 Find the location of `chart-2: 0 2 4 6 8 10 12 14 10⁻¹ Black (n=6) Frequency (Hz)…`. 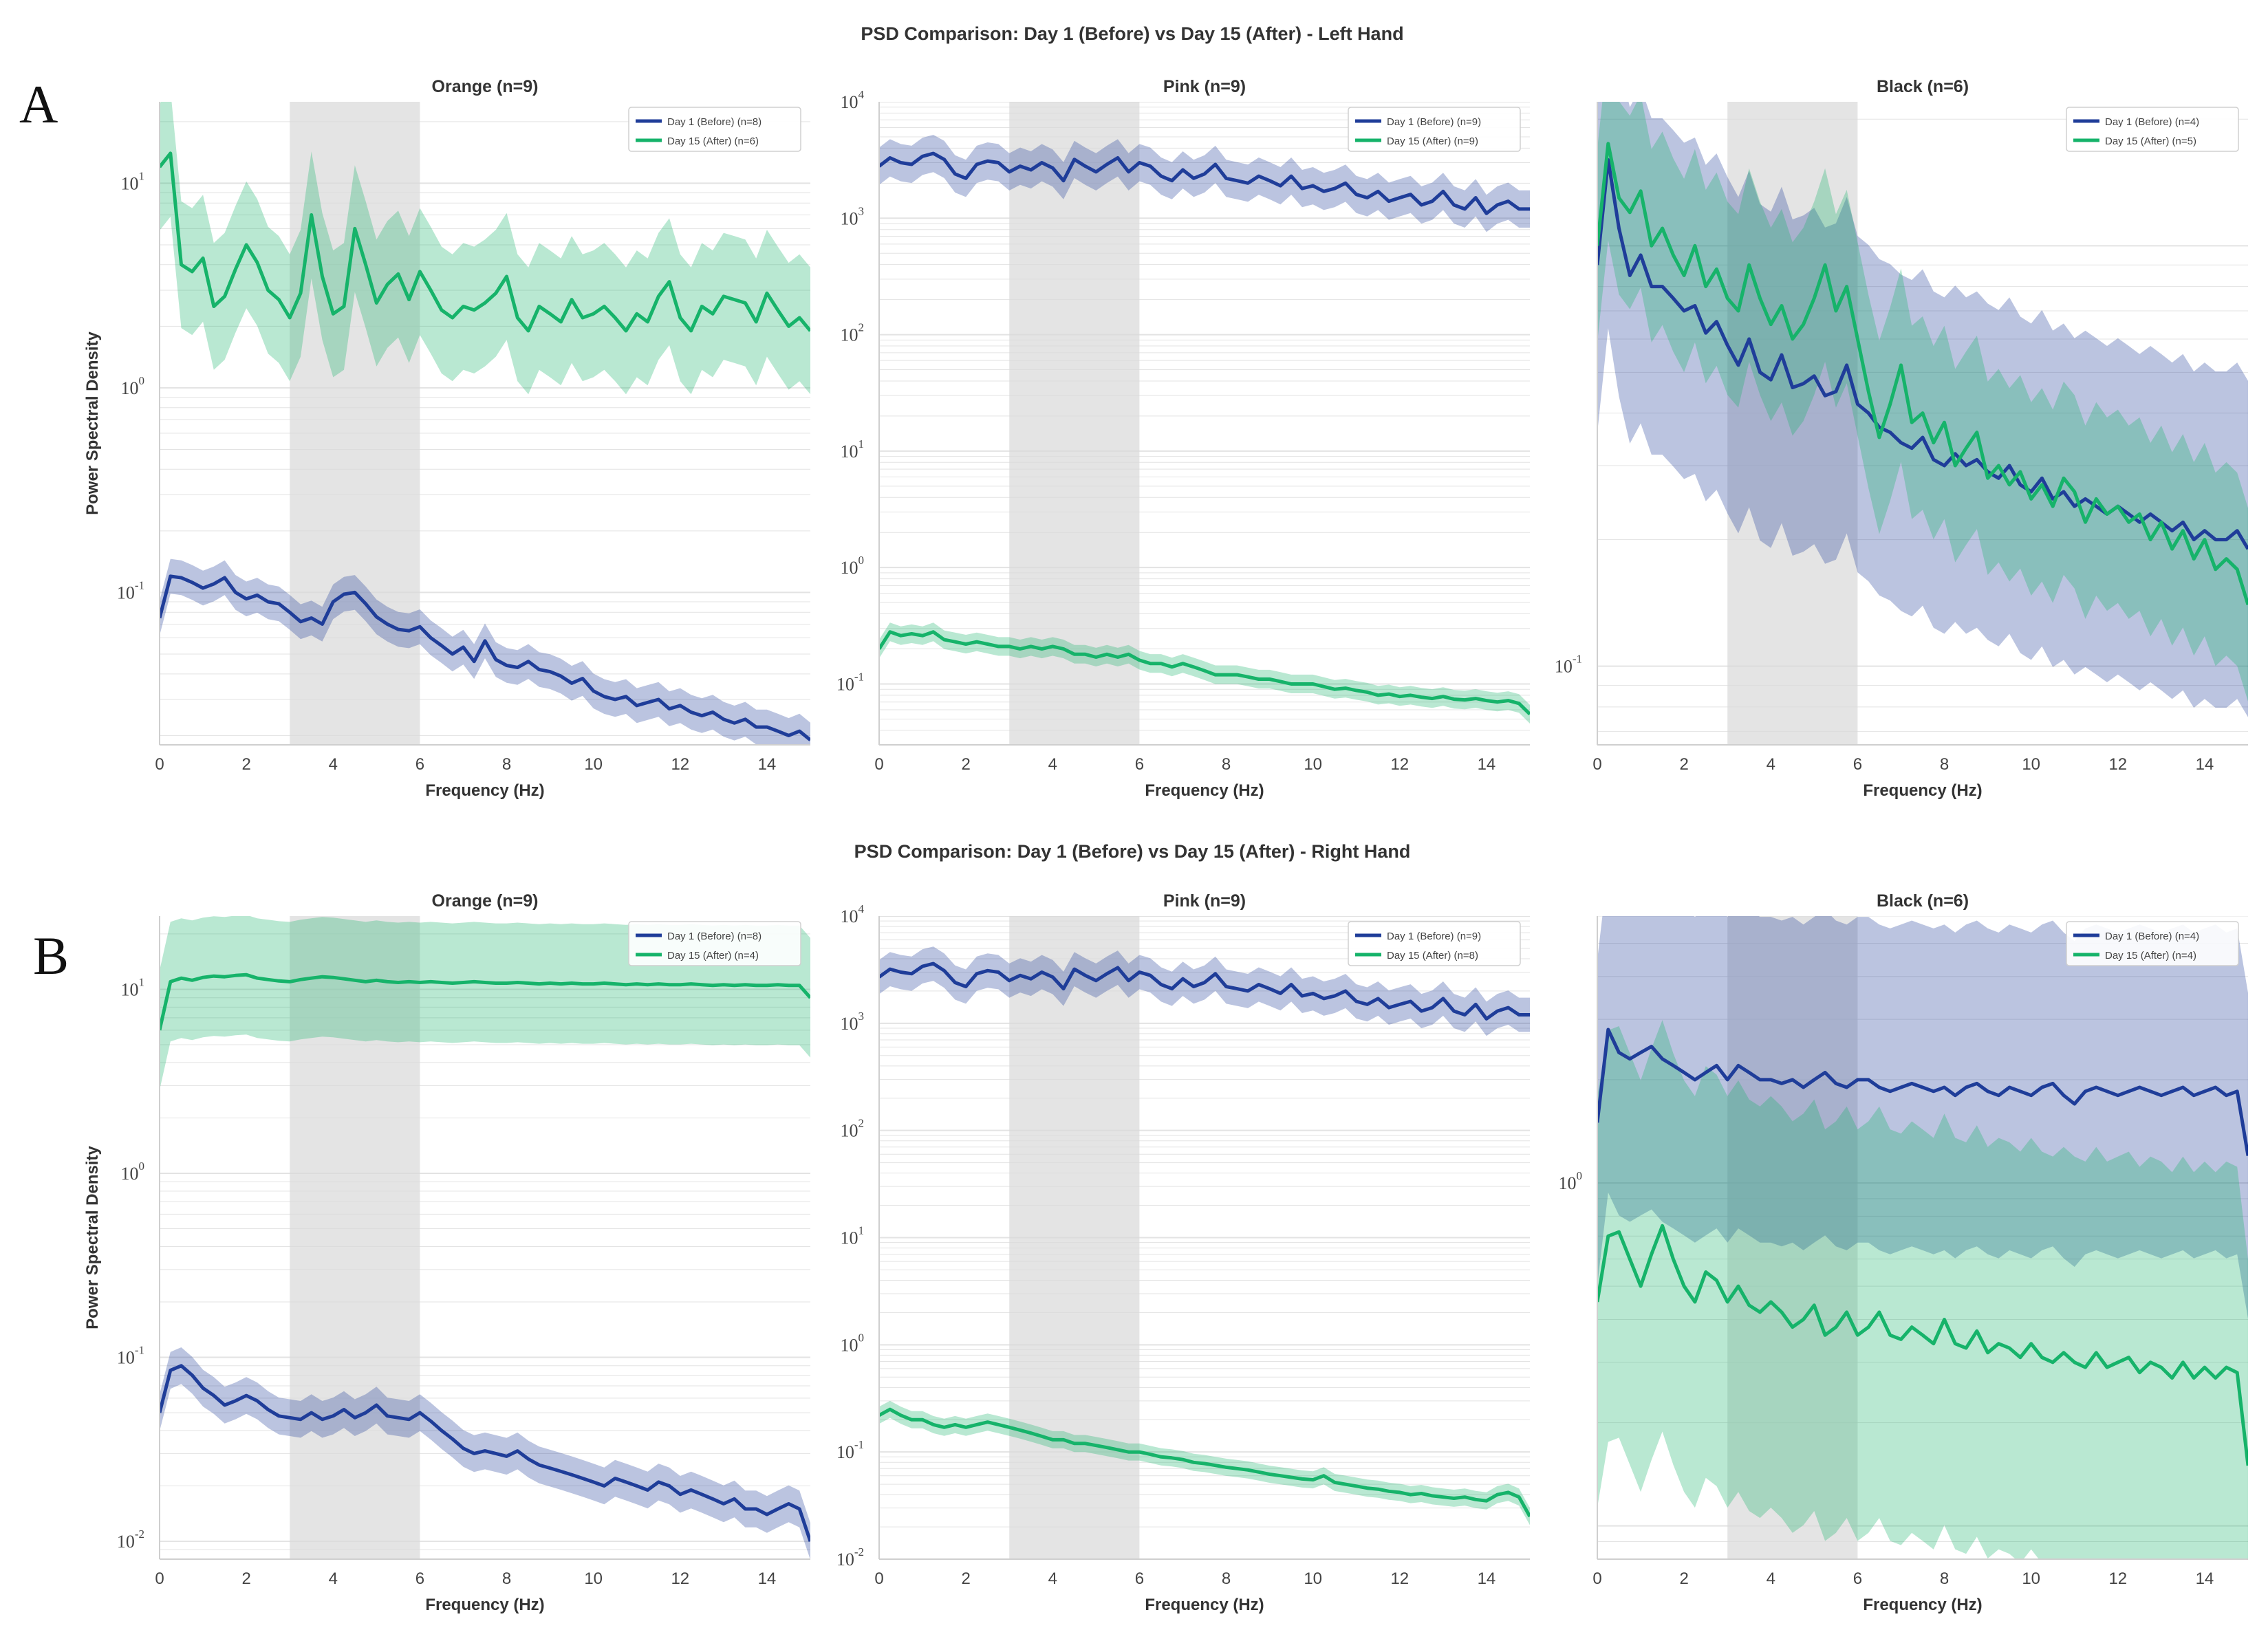

chart-2: 0 2 4 6 8 10 12 14 10⁻¹ Black (n=6) Frequency (Hz)… is located at coordinates (1901, 438).